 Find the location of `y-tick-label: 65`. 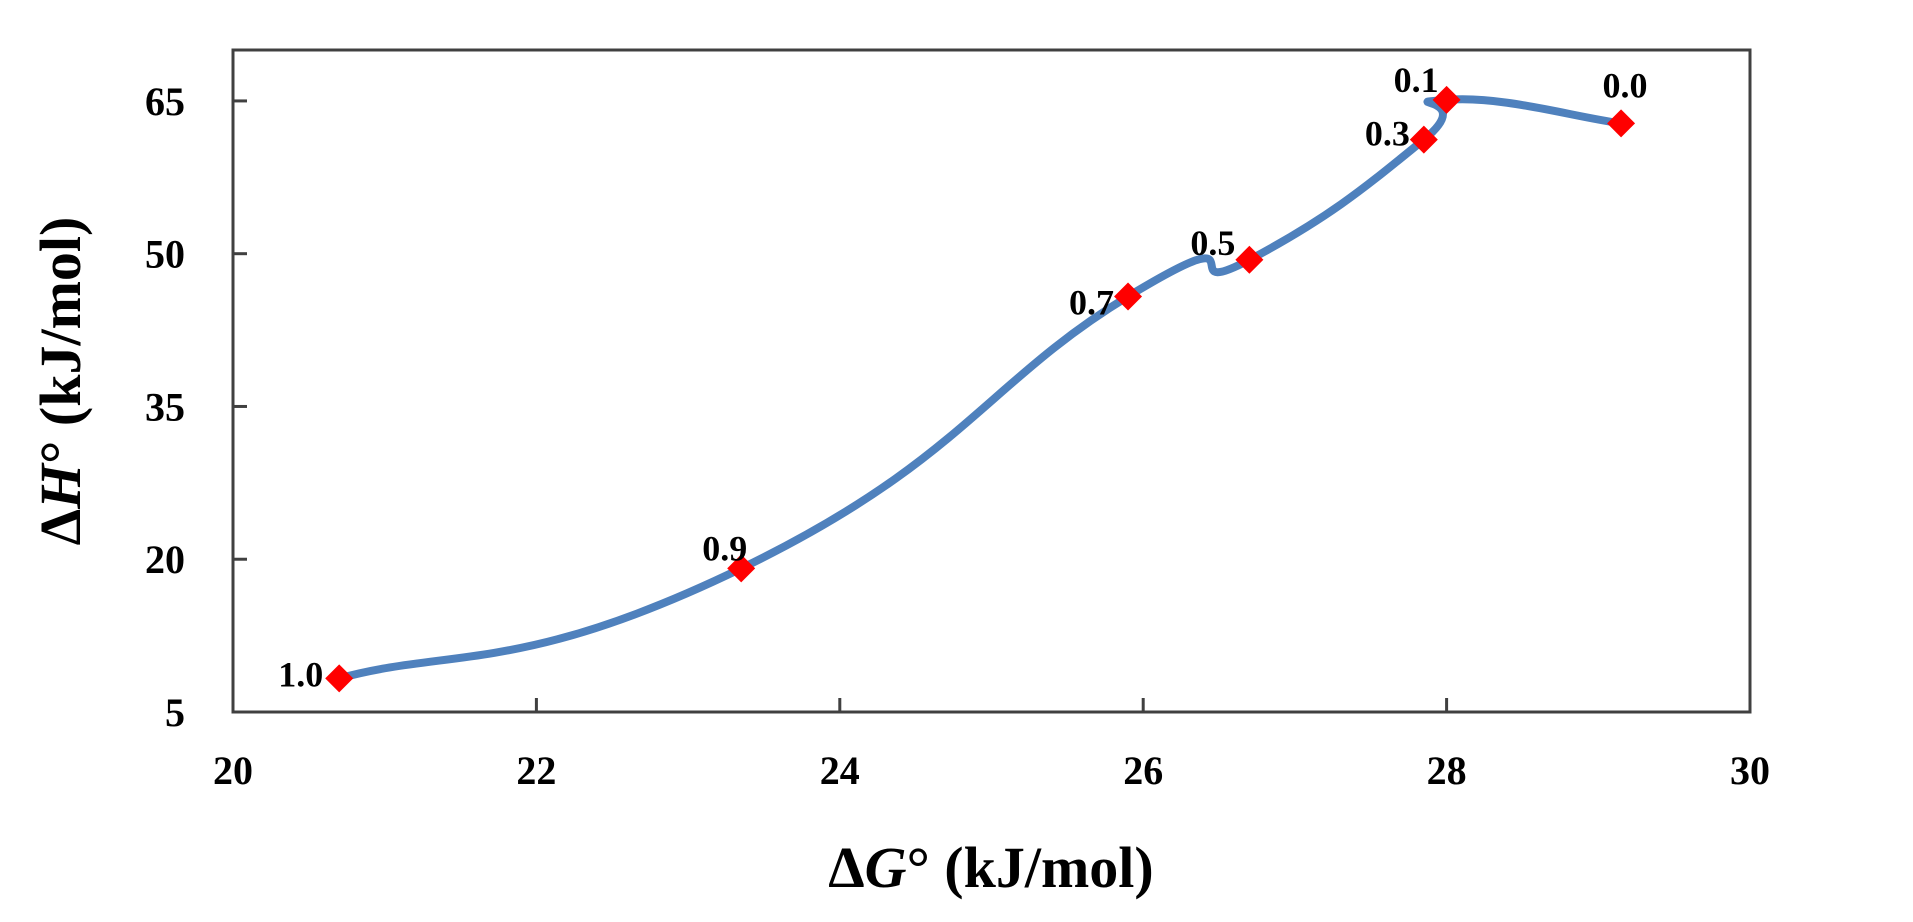

y-tick-label: 65 is located at coordinates (165, 101).